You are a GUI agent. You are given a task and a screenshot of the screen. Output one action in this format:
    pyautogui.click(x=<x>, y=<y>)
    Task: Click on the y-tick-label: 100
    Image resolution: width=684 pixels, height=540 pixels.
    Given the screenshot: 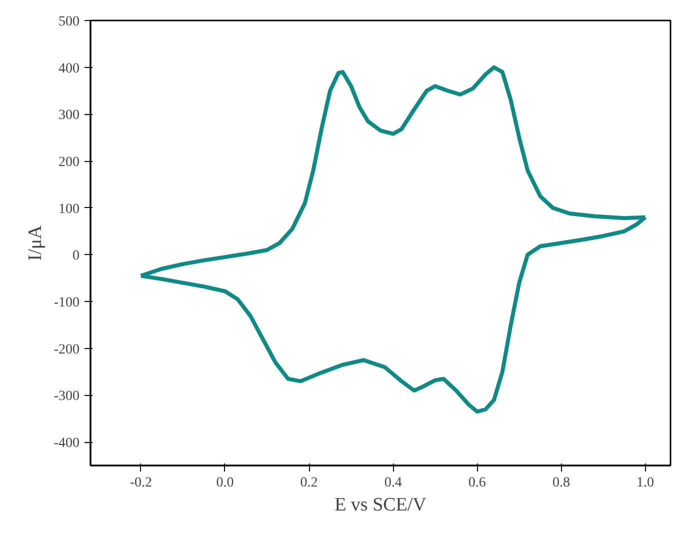 What is the action you would take?
    pyautogui.click(x=69, y=209)
    